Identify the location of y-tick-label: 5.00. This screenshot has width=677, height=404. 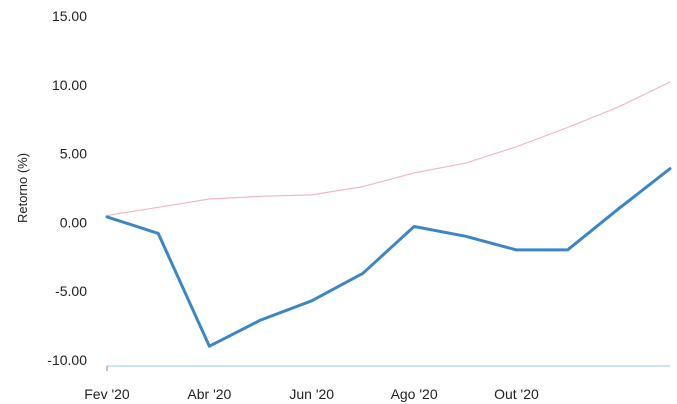
(73, 154).